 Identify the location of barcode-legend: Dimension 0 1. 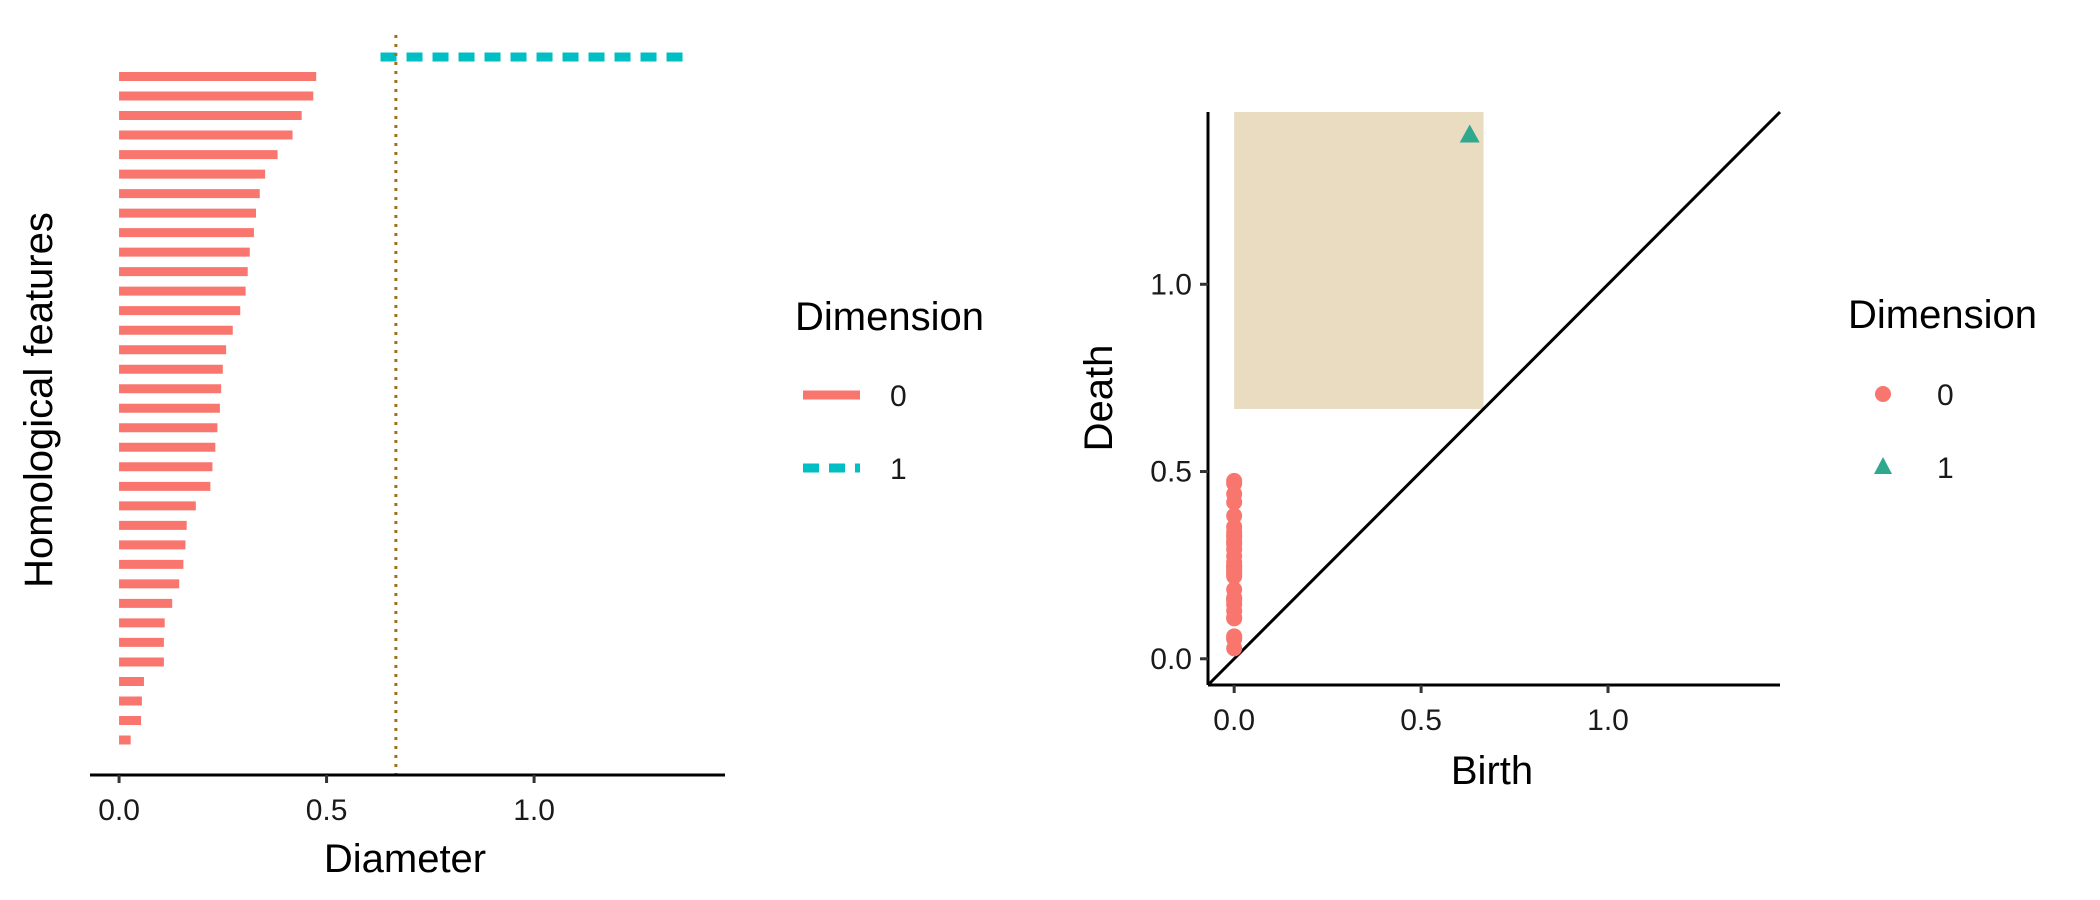
(889, 390).